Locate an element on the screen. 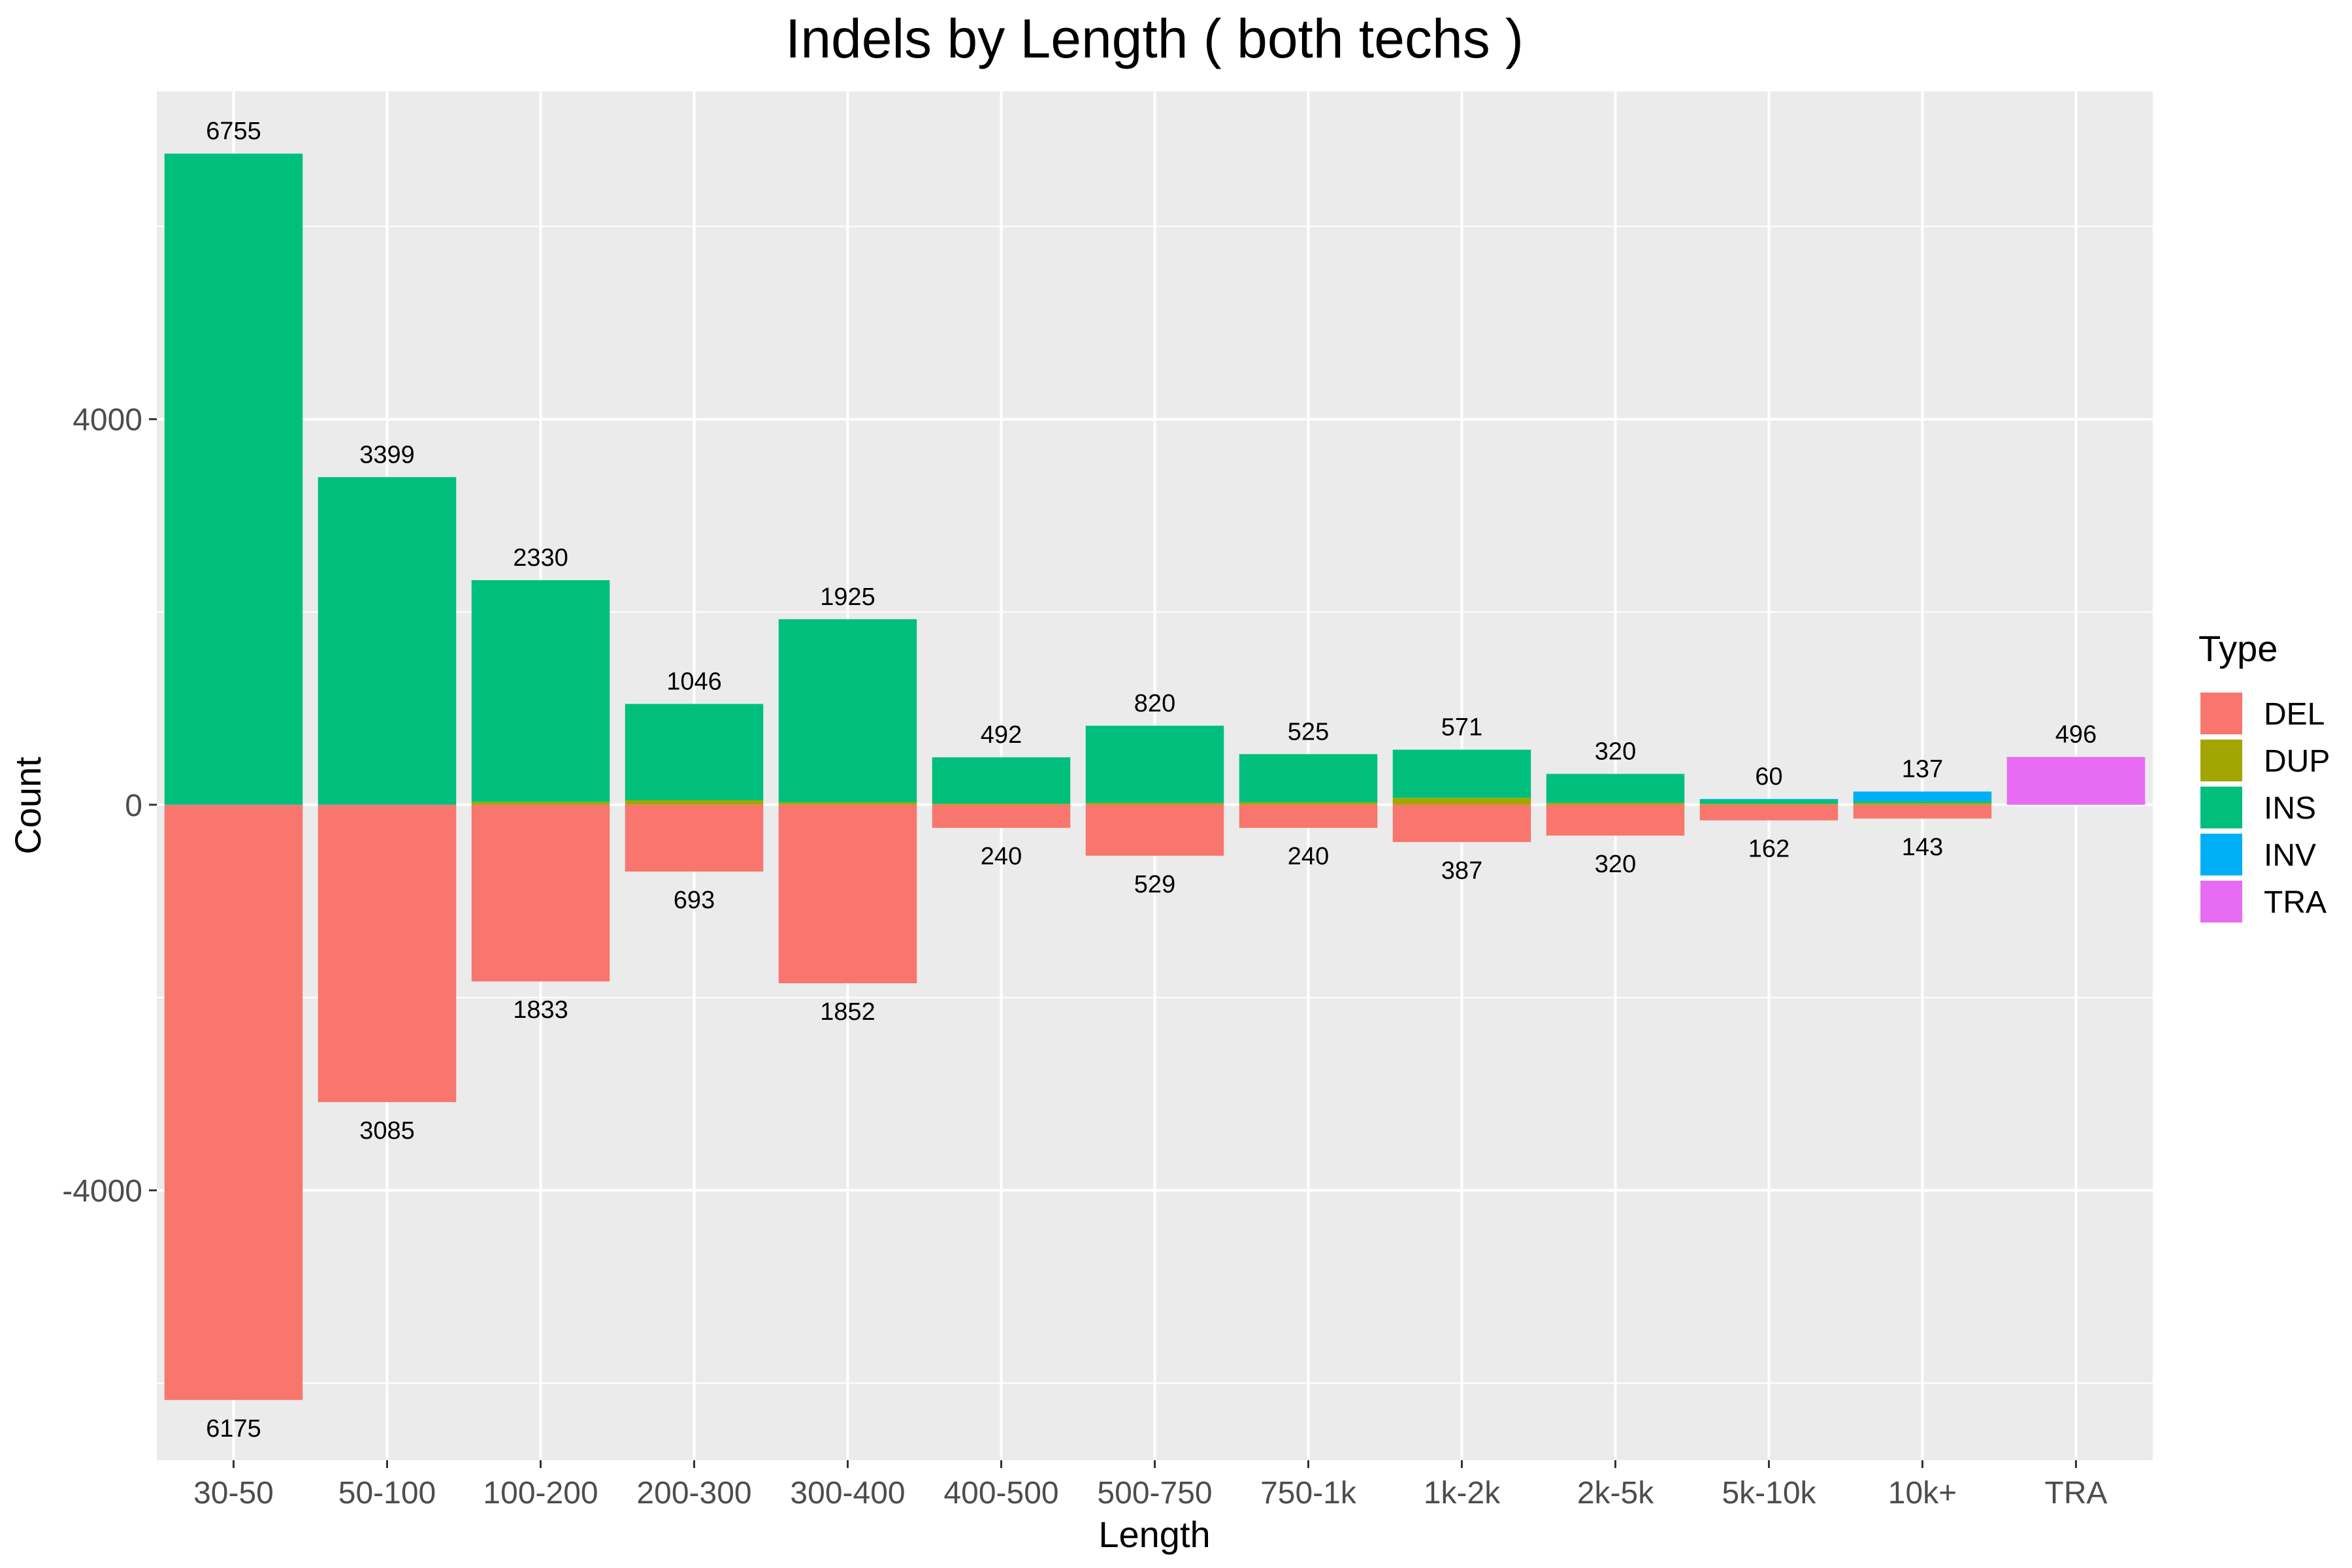 This screenshot has height=1568, width=2352. value-label-positive: 492 is located at coordinates (1001, 735).